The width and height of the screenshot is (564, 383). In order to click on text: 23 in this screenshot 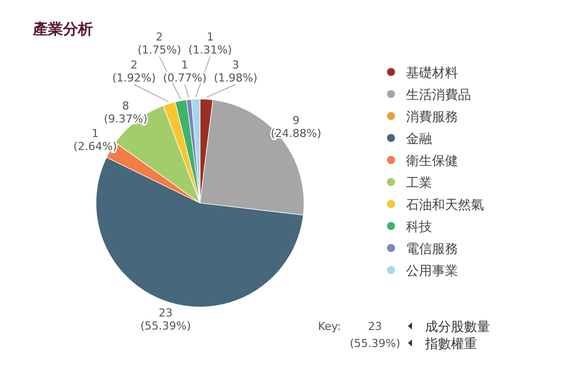, I will do `click(375, 326)`.